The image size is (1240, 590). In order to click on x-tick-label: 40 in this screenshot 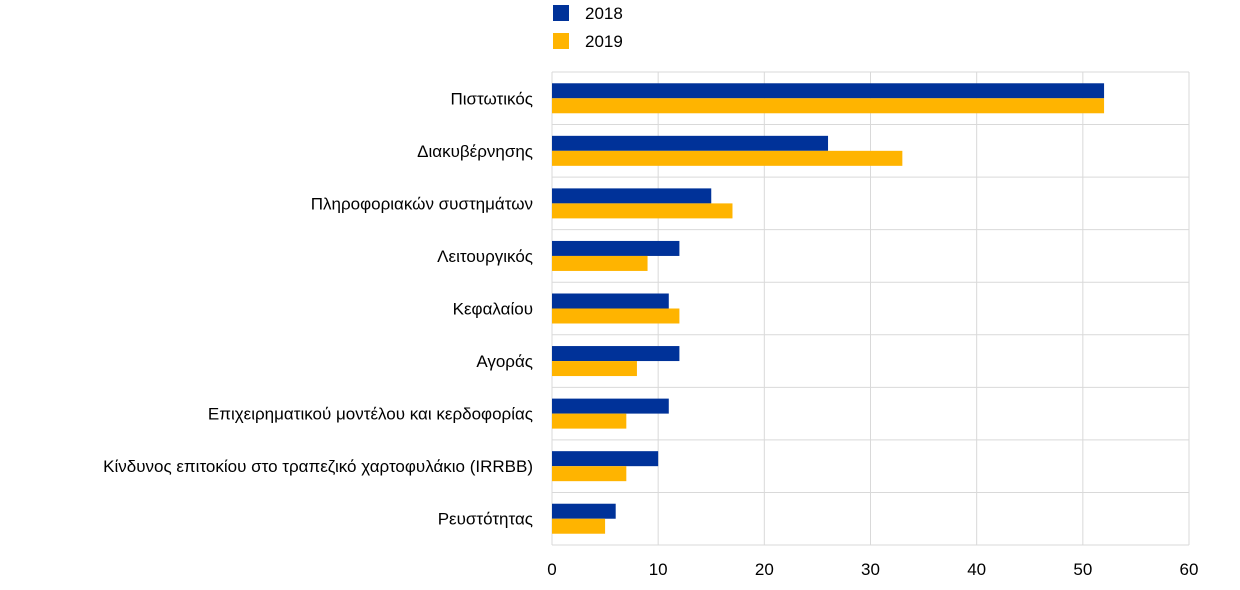, I will do `click(976, 569)`.